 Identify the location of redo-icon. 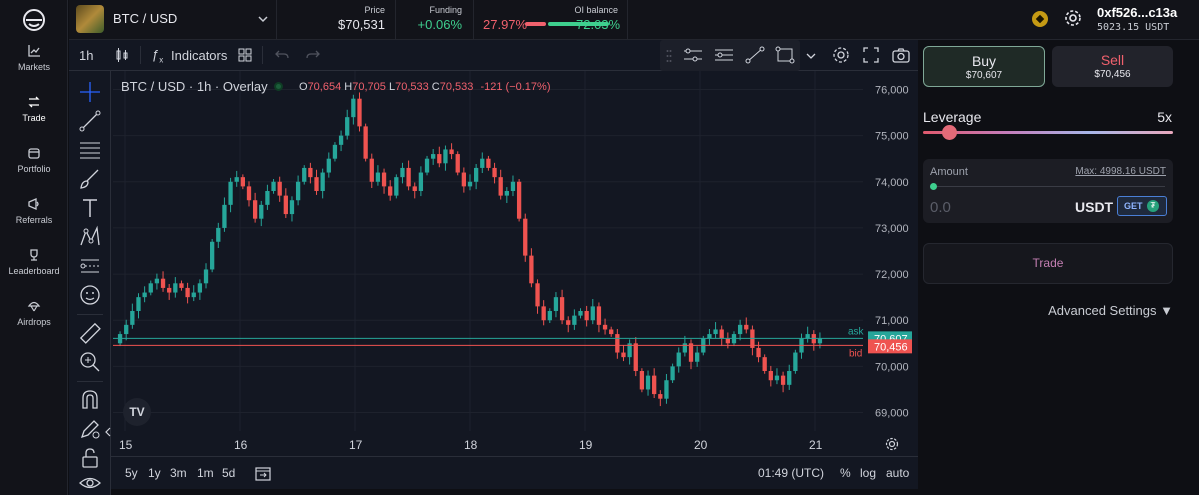
(313, 55).